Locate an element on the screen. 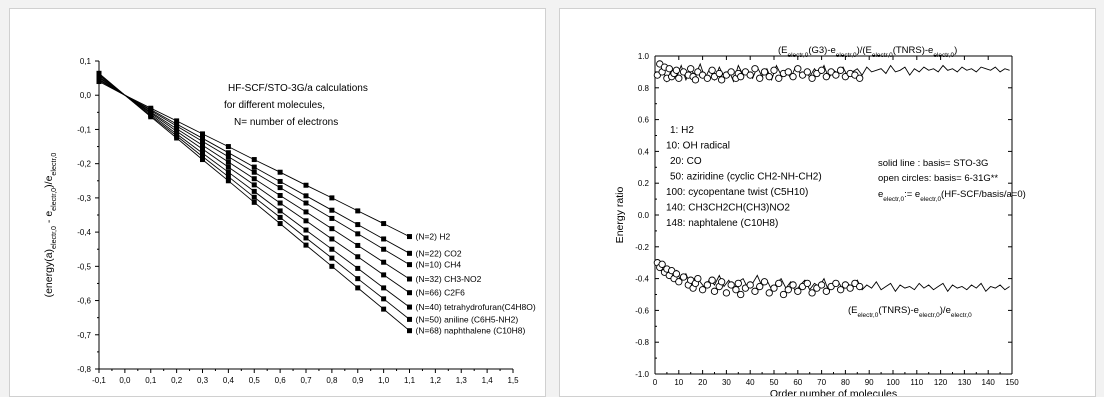  x-tick-label: 0,8 is located at coordinates (332, 380).